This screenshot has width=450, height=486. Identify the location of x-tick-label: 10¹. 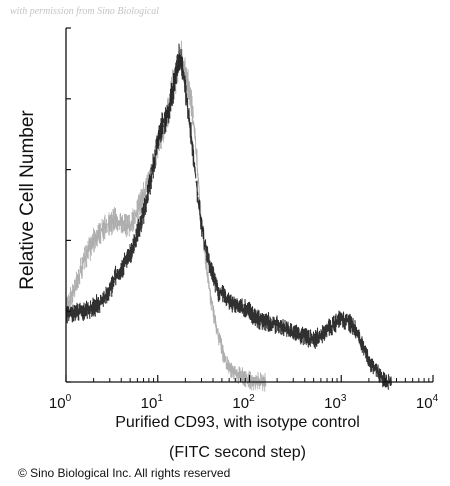
(152, 402).